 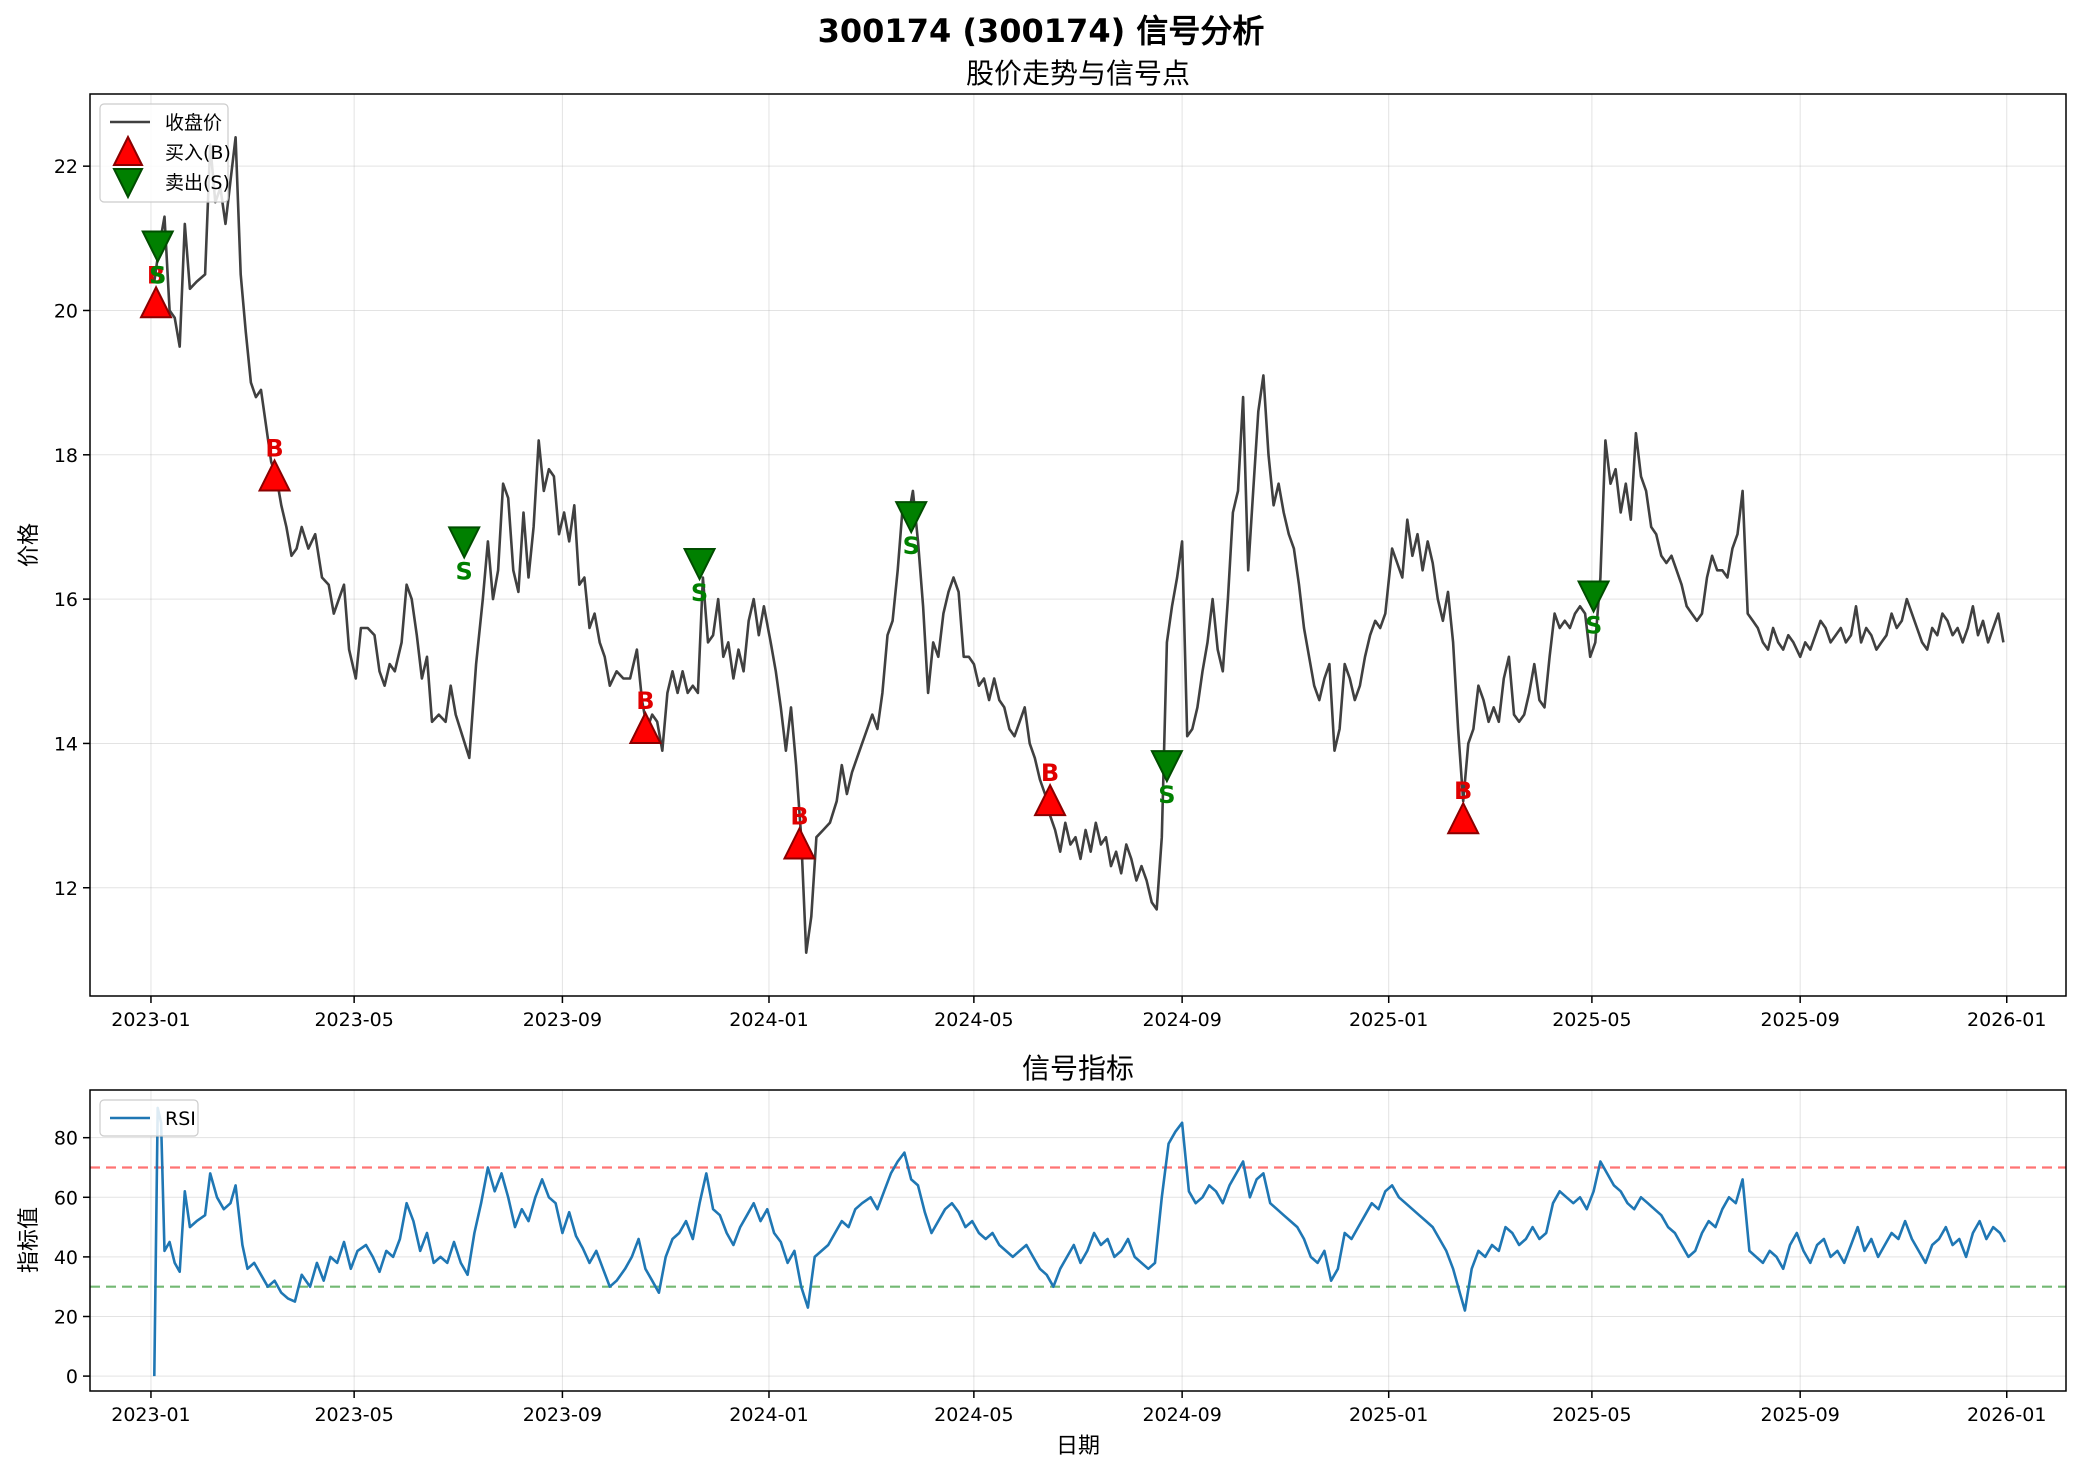 What do you see at coordinates (66, 167) in the screenshot?
I see `price-ytick-label: 22` at bounding box center [66, 167].